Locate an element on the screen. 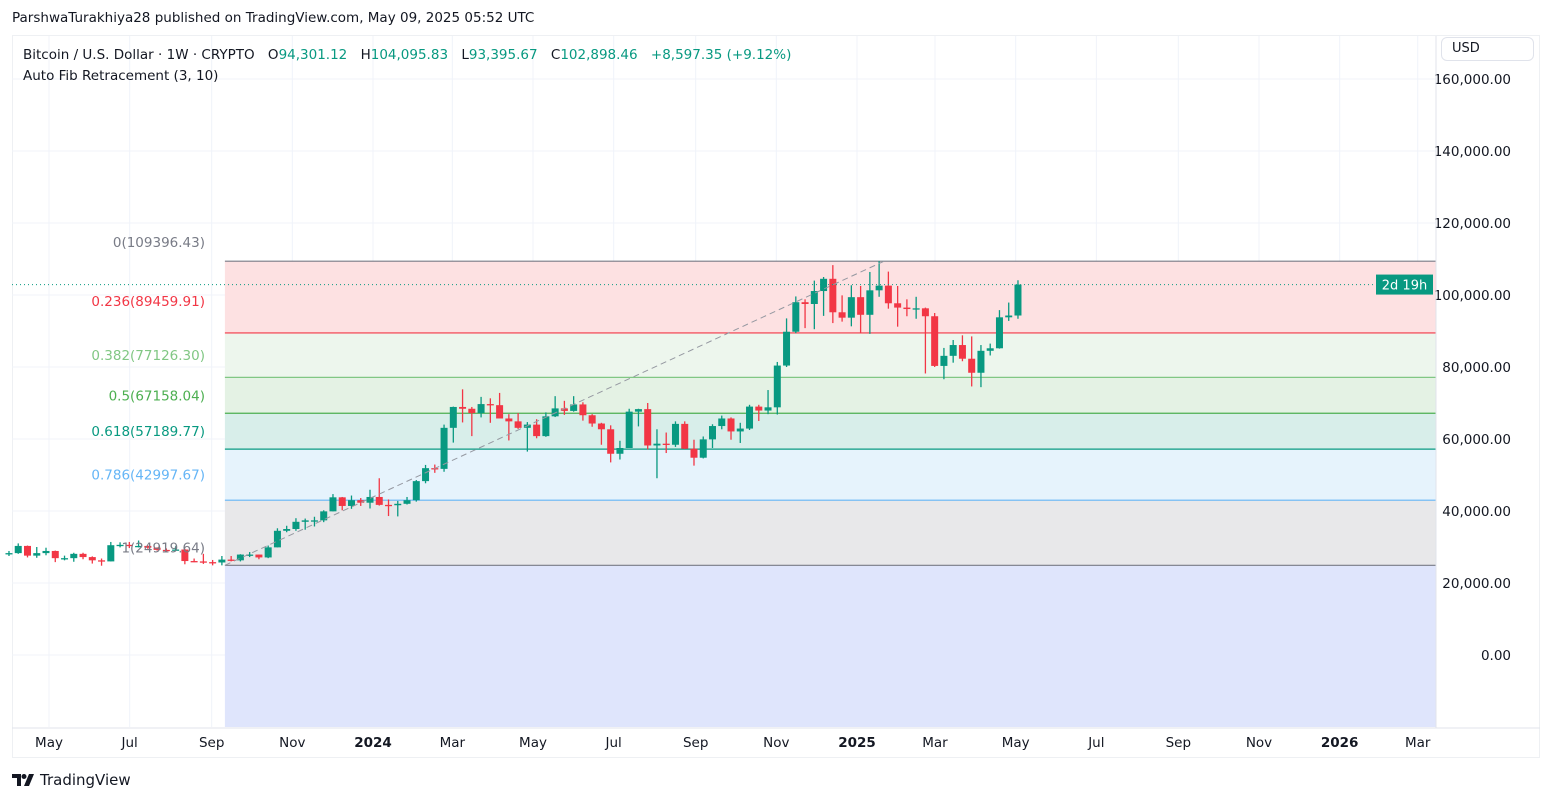 Image resolution: width=1554 pixels, height=803 pixels. fib-level-label-0.5: 0.5(67158.04) is located at coordinates (157, 396).